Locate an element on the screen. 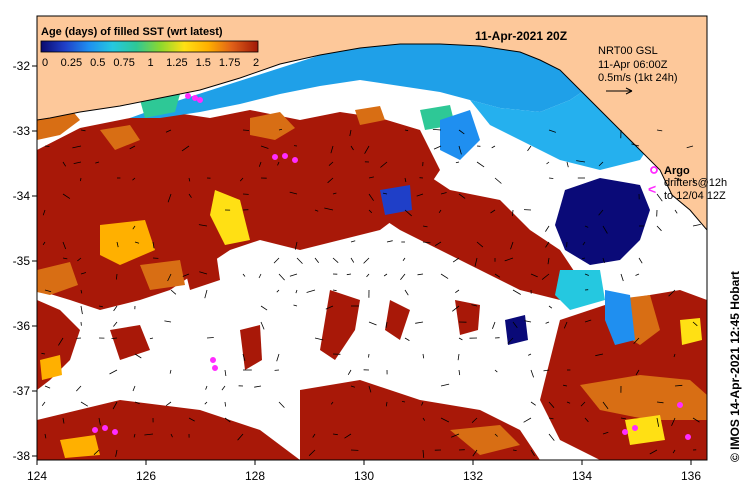 This screenshot has width=749, height=501. colorbar-tick-label: 0.5 is located at coordinates (97, 63).